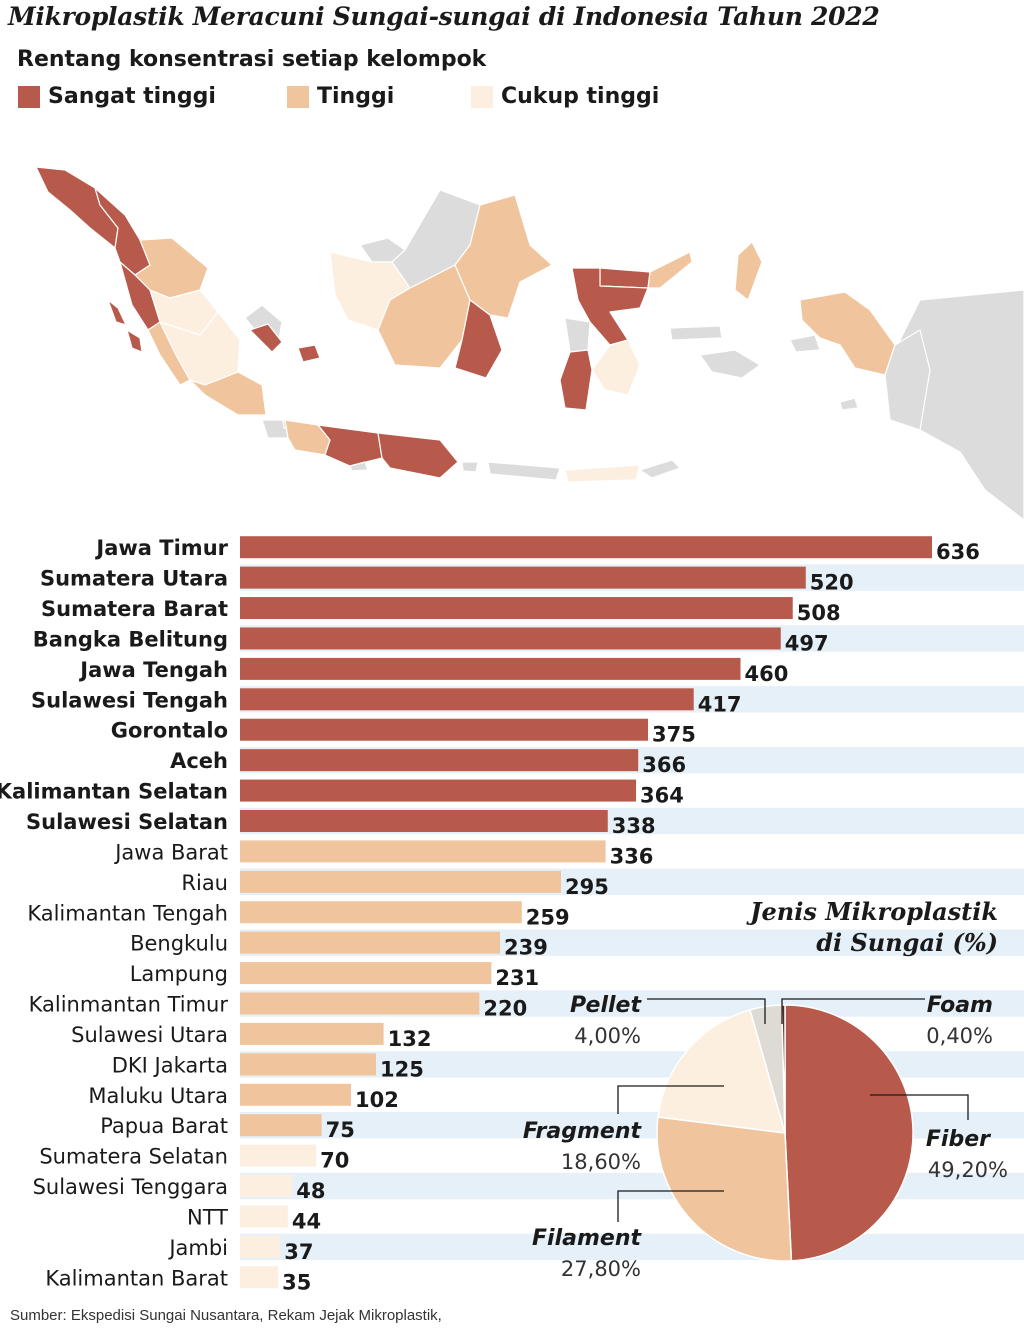 The image size is (1024, 1334). What do you see at coordinates (524, 471) in the screenshot?
I see `map-region-ntb` at bounding box center [524, 471].